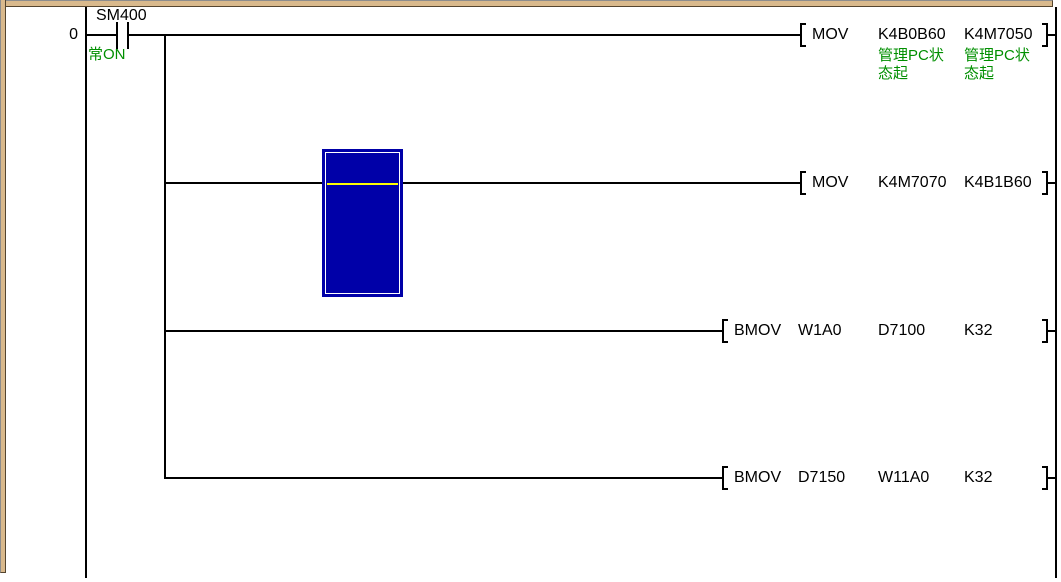  Describe the element at coordinates (725, 478) in the screenshot. I see `rung4-bracket-left` at that location.